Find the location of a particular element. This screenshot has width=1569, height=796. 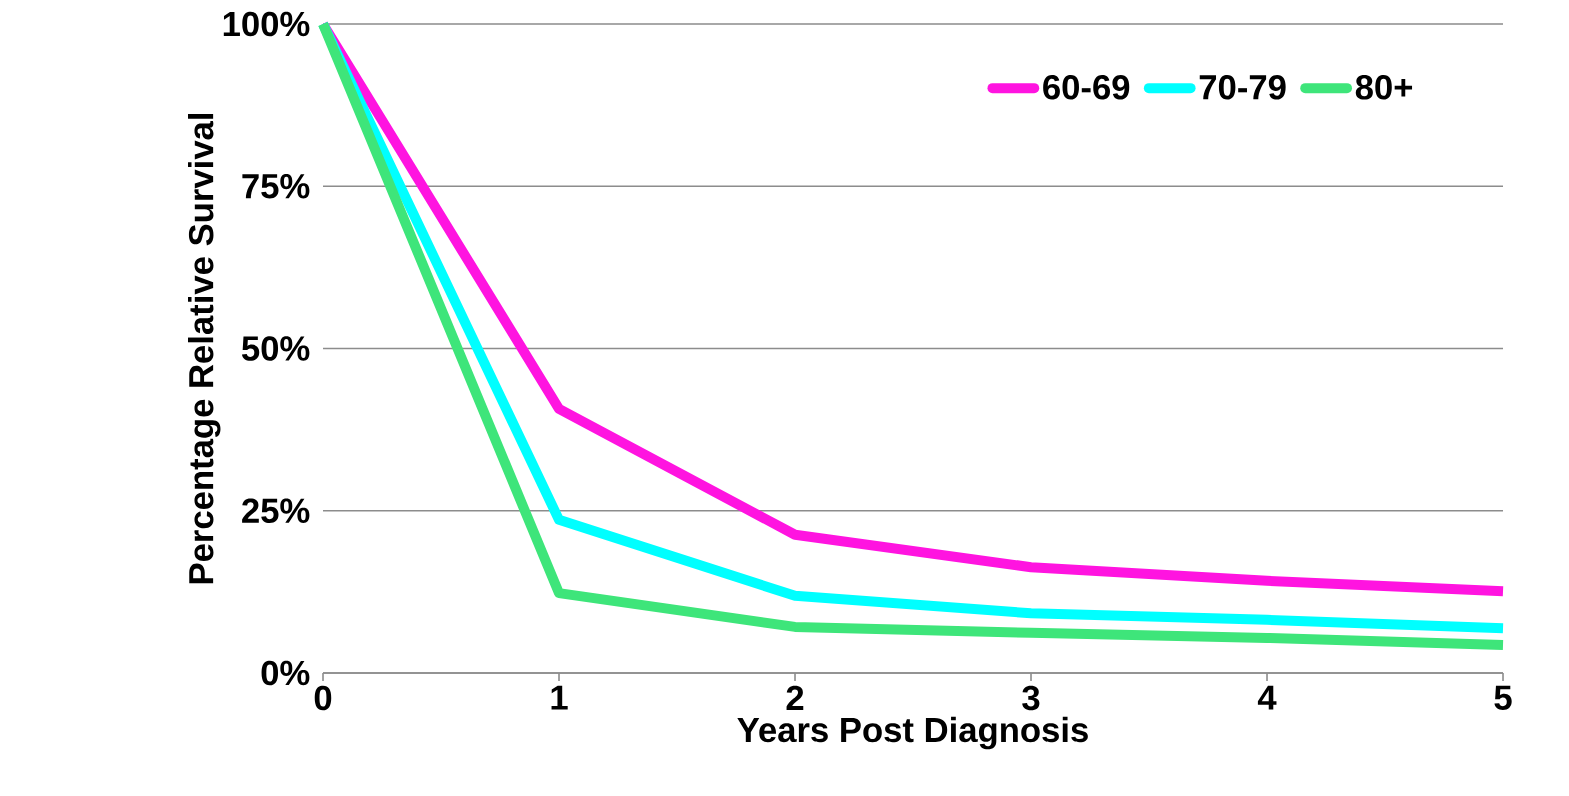

x-tick-label: 2 is located at coordinates (795, 697).